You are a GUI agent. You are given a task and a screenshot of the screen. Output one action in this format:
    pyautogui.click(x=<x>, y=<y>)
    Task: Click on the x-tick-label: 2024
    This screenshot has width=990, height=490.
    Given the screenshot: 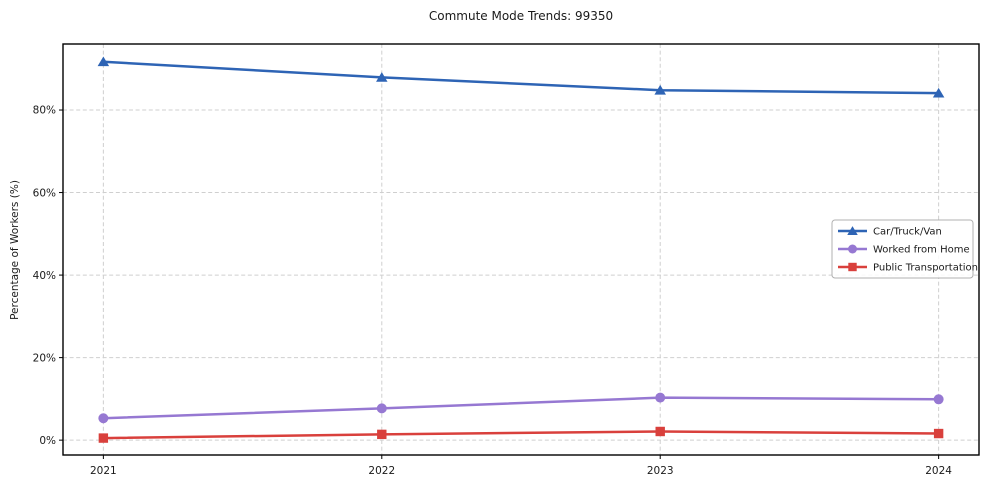 What is the action you would take?
    pyautogui.click(x=938, y=471)
    